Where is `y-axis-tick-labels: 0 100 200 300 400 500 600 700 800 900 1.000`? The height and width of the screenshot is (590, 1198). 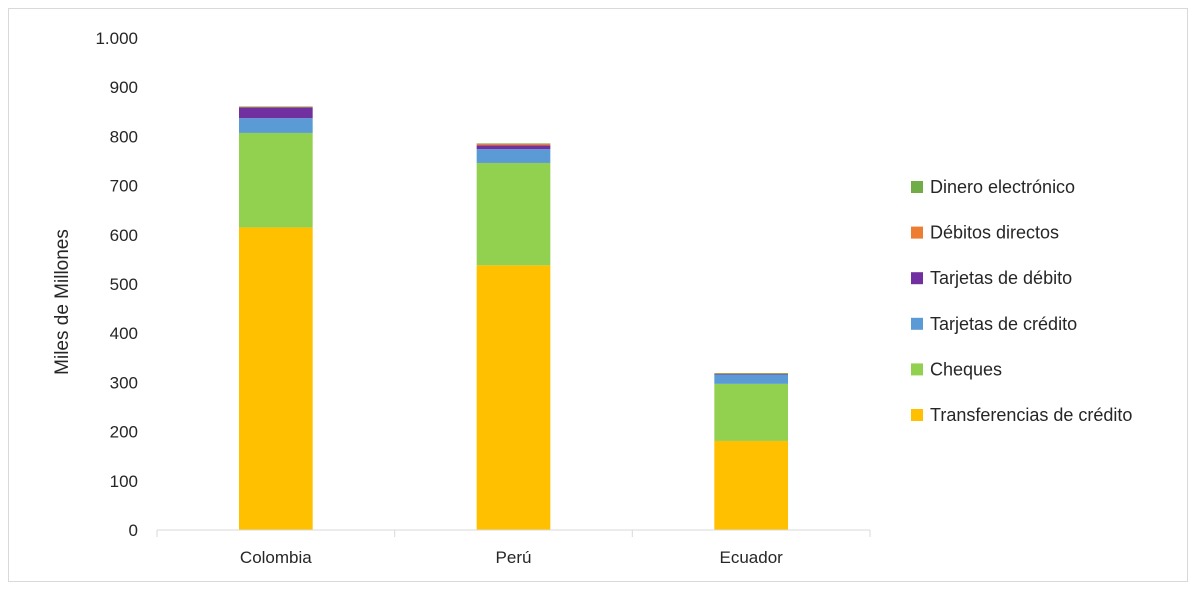
y-axis-tick-labels: 0 100 200 300 400 500 600 700 800 900 1.000 is located at coordinates (116, 284).